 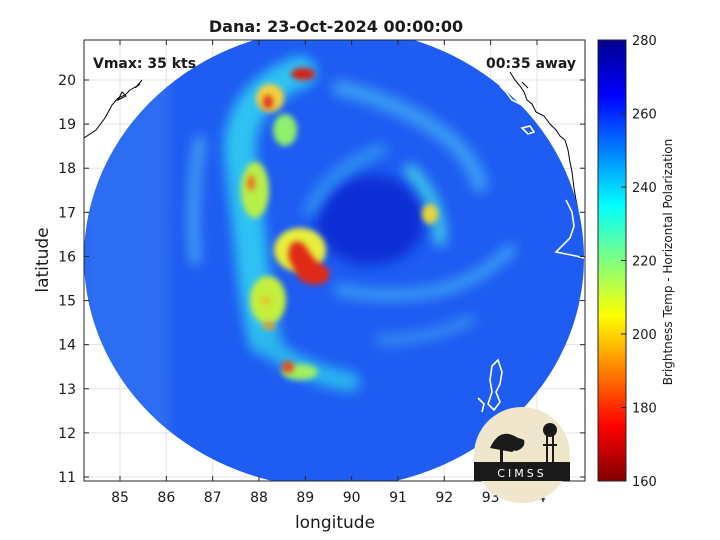 I want to click on y-tick-label: 11, so click(x=67, y=478).